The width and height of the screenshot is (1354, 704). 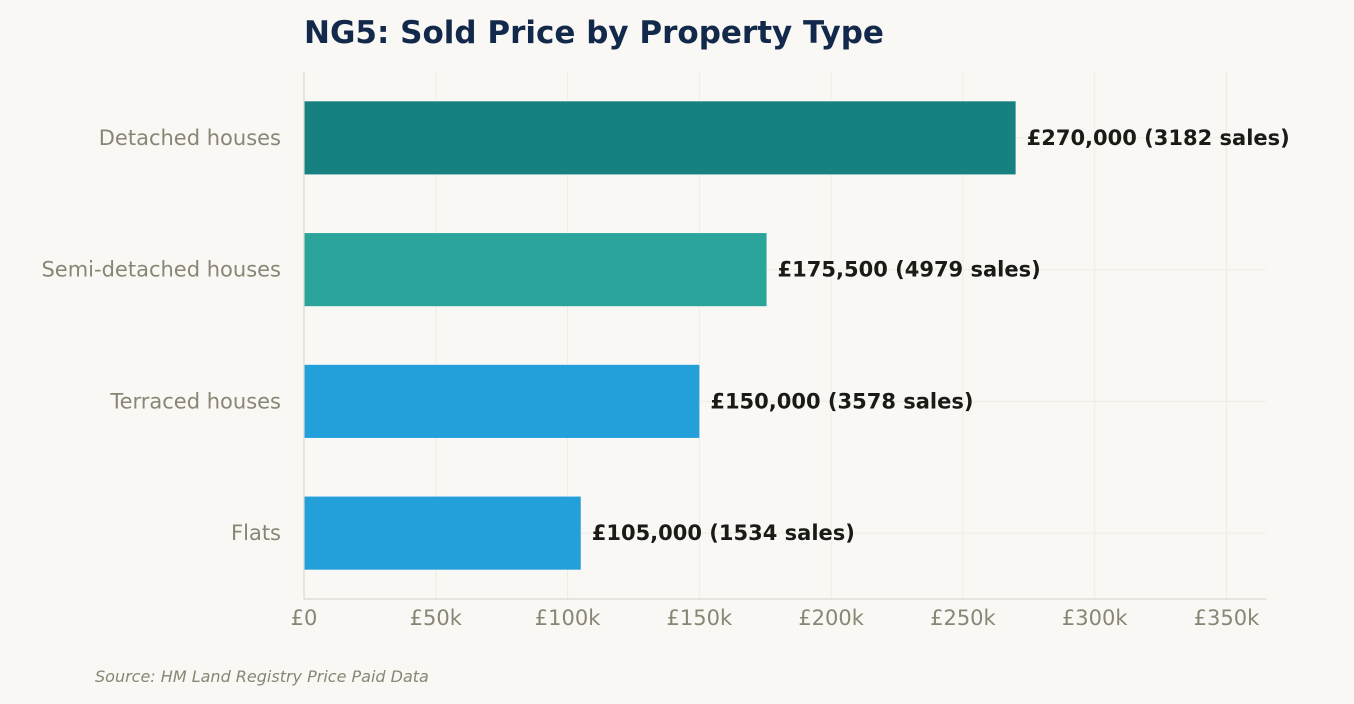 I want to click on category-label: Semi-detached houses, so click(x=161, y=270).